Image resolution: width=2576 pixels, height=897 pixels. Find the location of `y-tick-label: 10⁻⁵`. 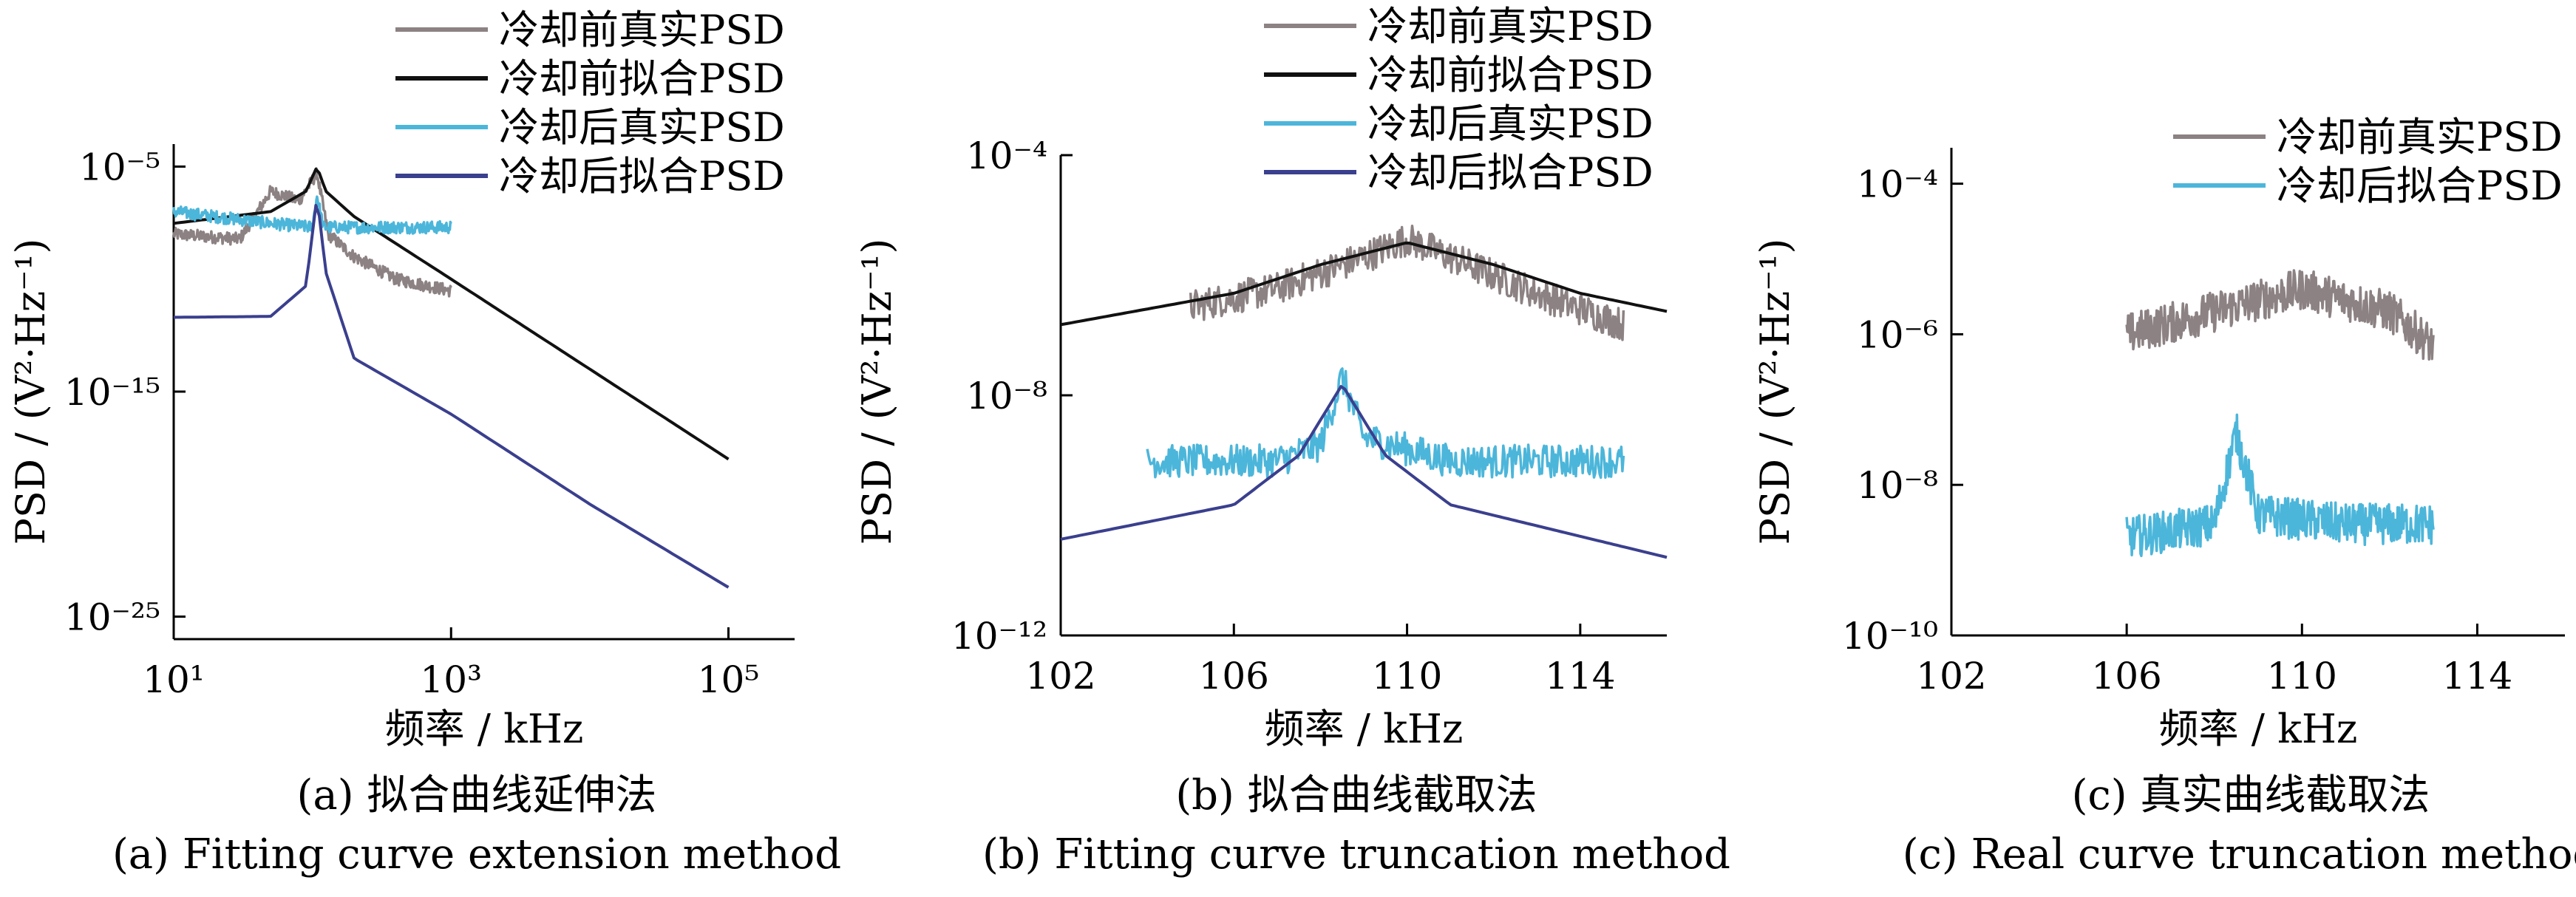

y-tick-label: 10⁻⁵ is located at coordinates (119, 167).